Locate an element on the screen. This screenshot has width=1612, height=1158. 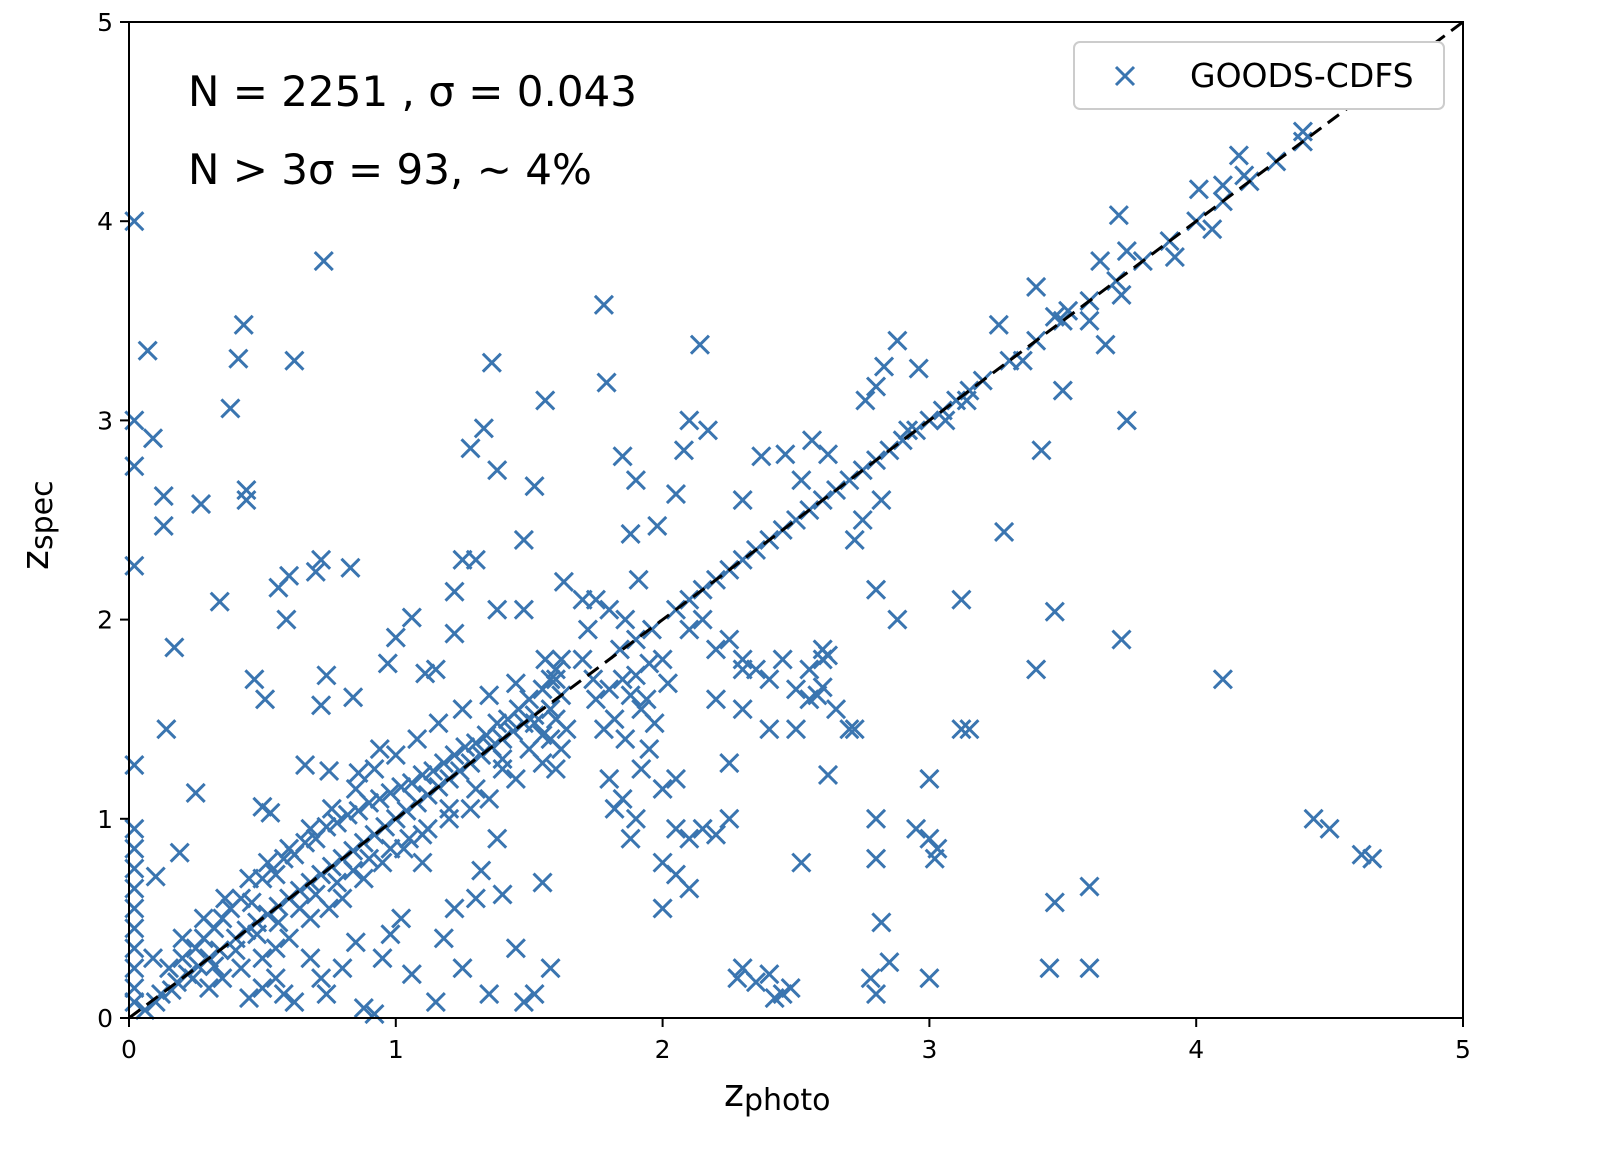
y-tick-label: 2 is located at coordinates (105, 620).